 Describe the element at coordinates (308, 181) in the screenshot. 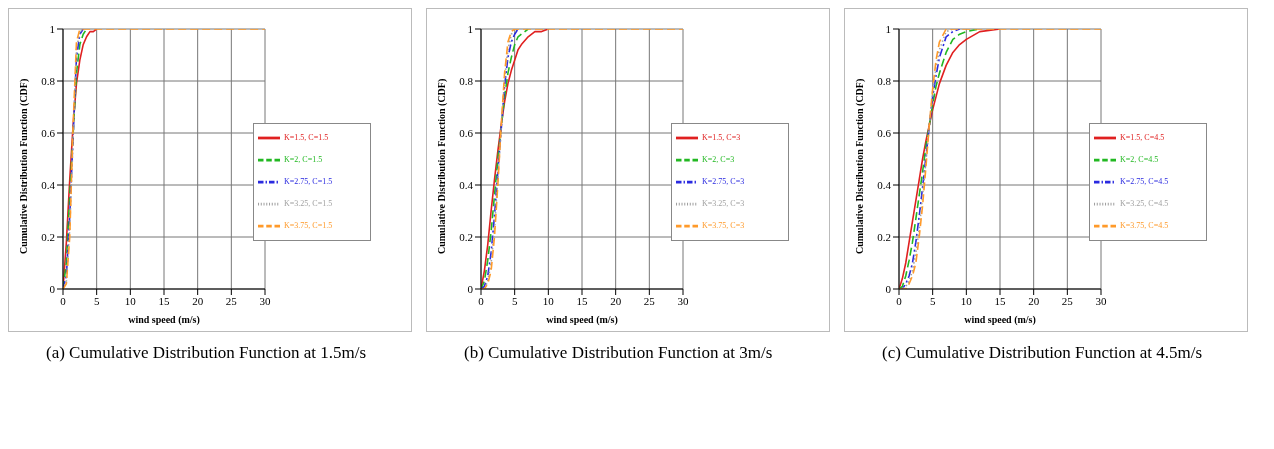

I see `legend-label: K=2.75, C=1.5` at that location.